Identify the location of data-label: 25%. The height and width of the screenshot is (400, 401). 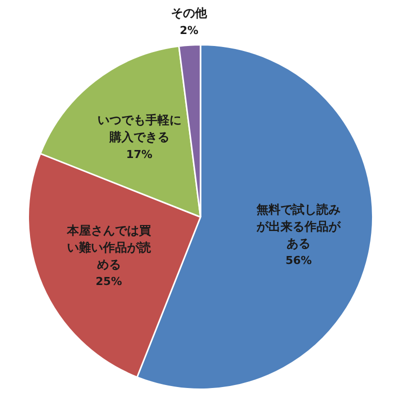
(109, 281).